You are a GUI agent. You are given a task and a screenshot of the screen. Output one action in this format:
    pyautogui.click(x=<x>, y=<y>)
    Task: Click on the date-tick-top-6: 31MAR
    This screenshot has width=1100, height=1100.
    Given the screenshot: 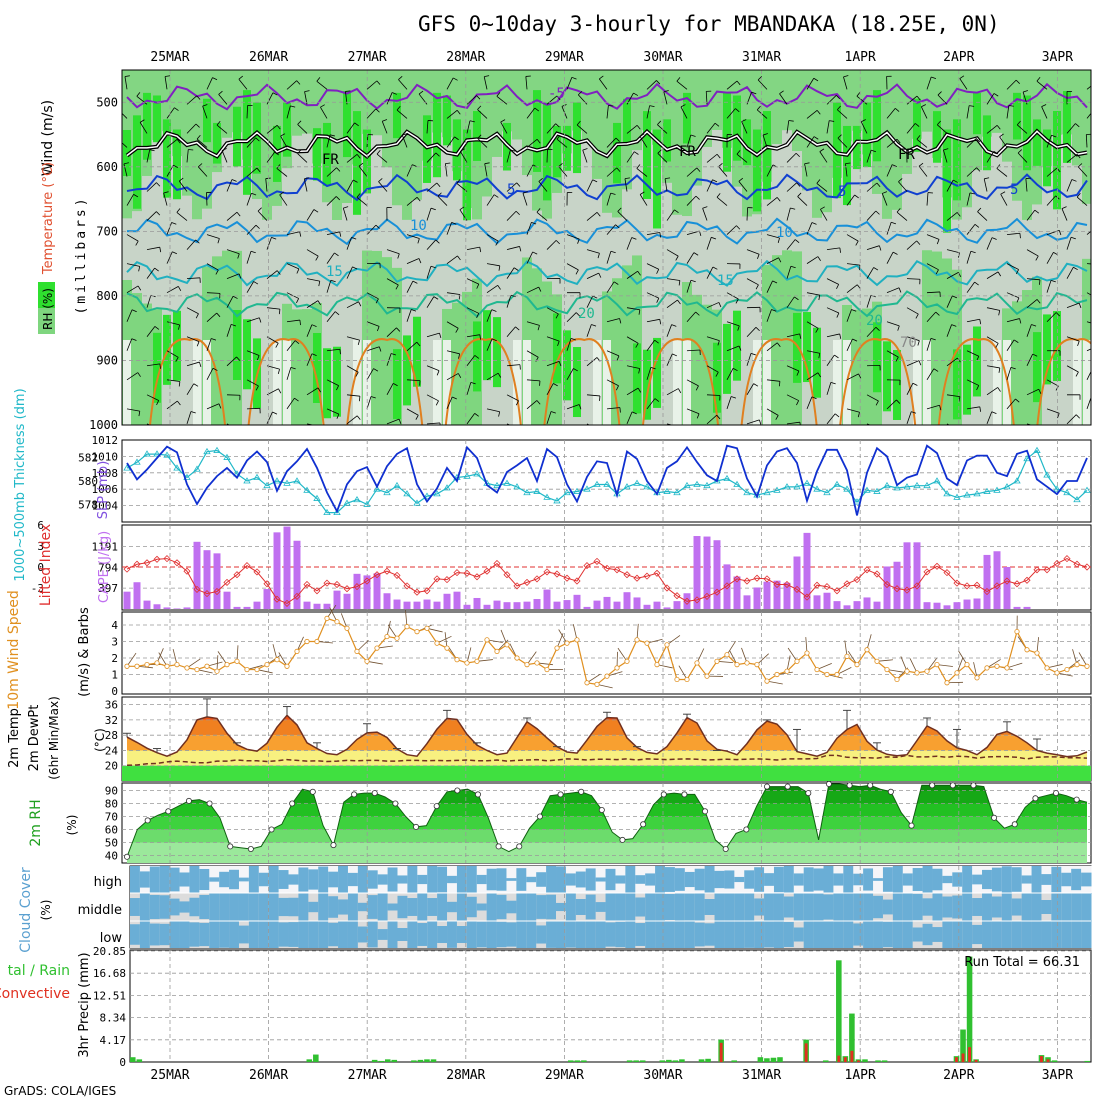 What is the action you would take?
    pyautogui.click(x=761, y=57)
    